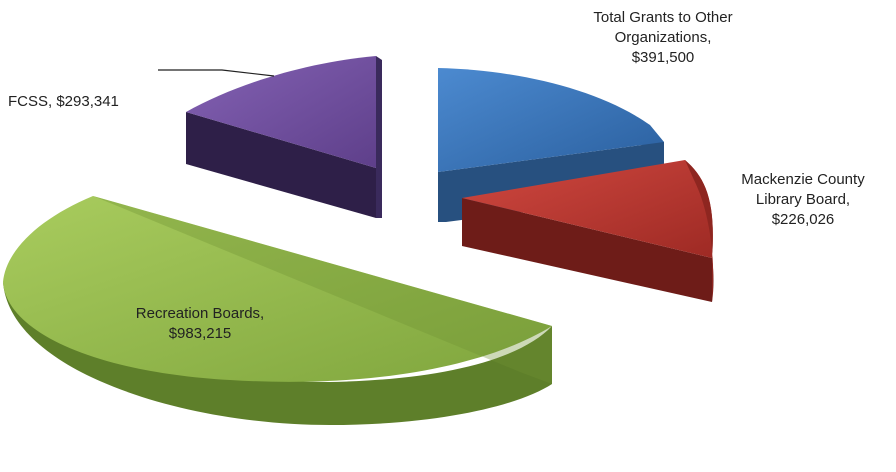 This screenshot has width=896, height=472. I want to click on slice-library, so click(588, 231).